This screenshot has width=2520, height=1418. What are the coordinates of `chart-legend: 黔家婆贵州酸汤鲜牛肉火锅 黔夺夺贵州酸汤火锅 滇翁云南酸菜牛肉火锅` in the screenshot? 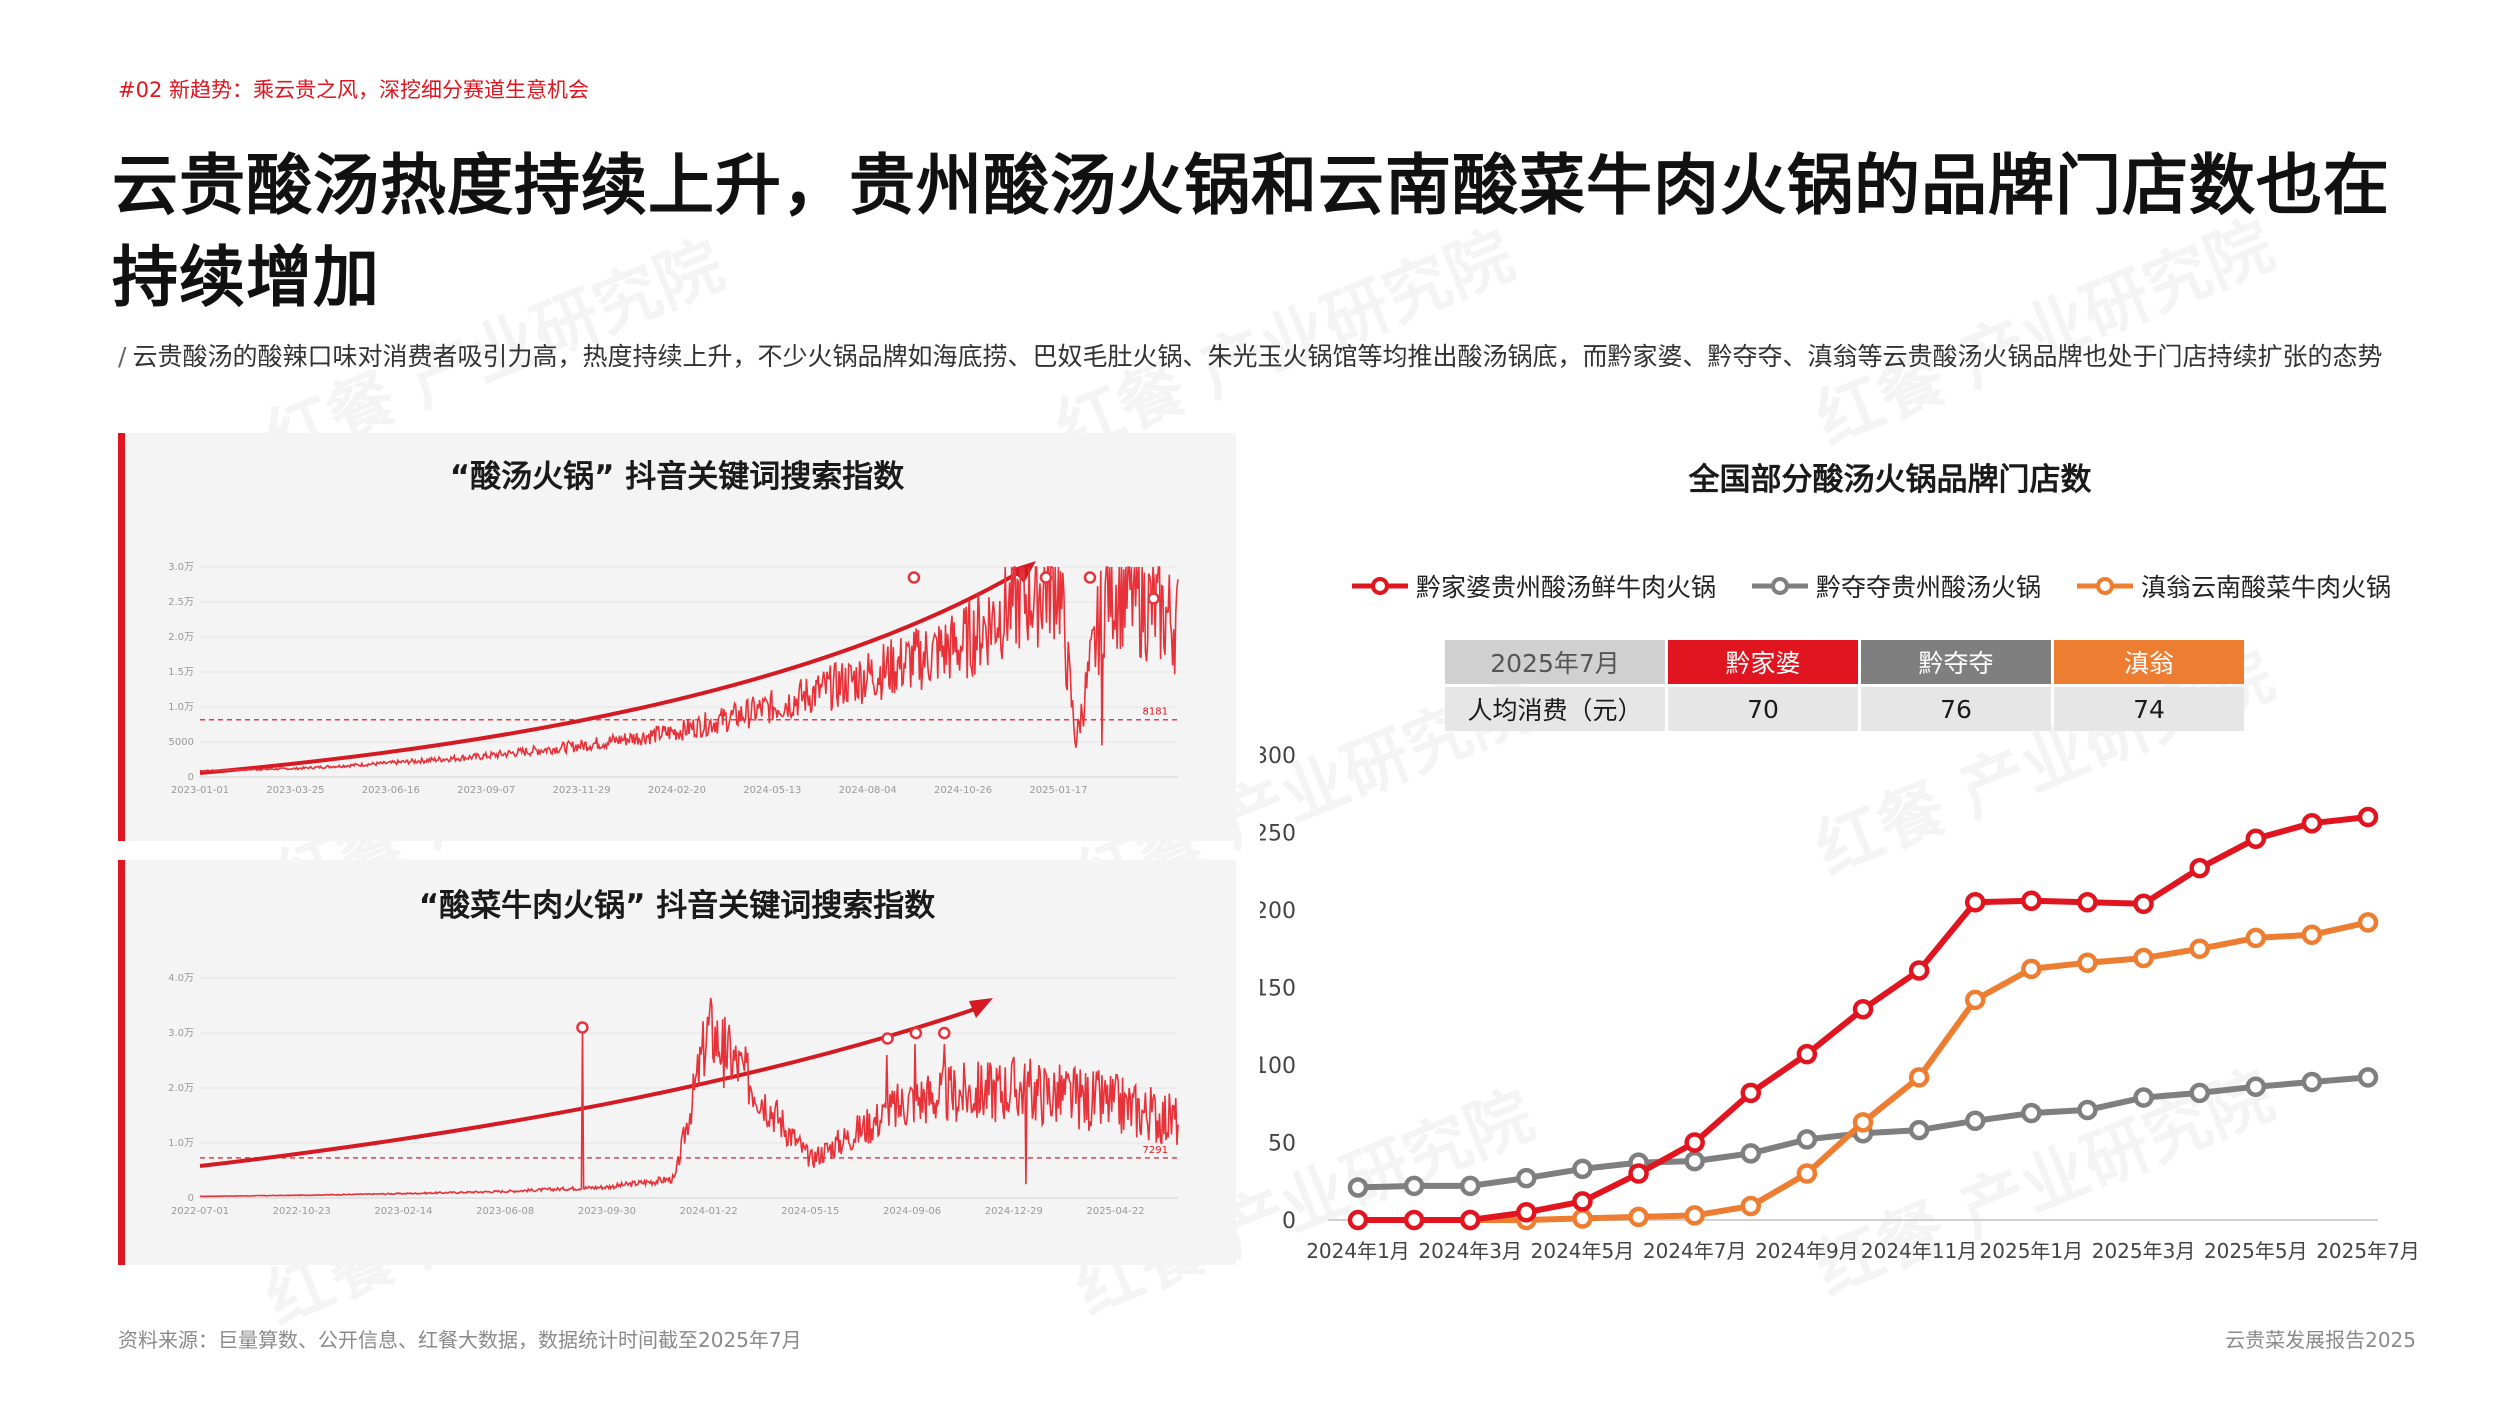 It's located at (1871, 586).